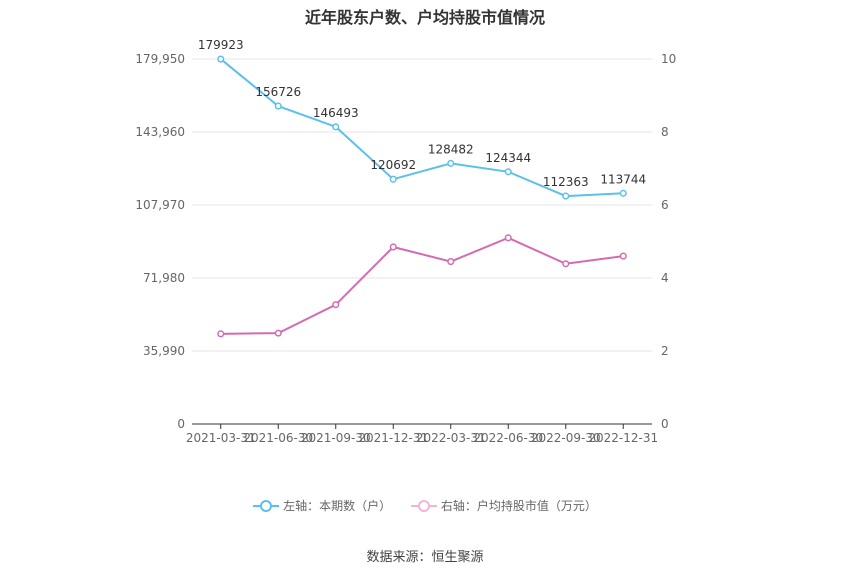 The width and height of the screenshot is (850, 575). What do you see at coordinates (266, 506) in the screenshot?
I see `legend-marker-households-icon` at bounding box center [266, 506].